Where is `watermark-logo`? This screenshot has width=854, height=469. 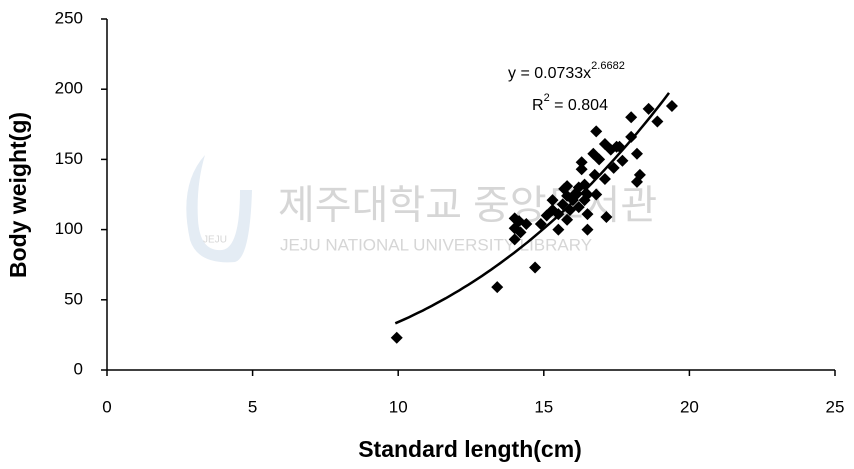 watermark-logo is located at coordinates (219, 209).